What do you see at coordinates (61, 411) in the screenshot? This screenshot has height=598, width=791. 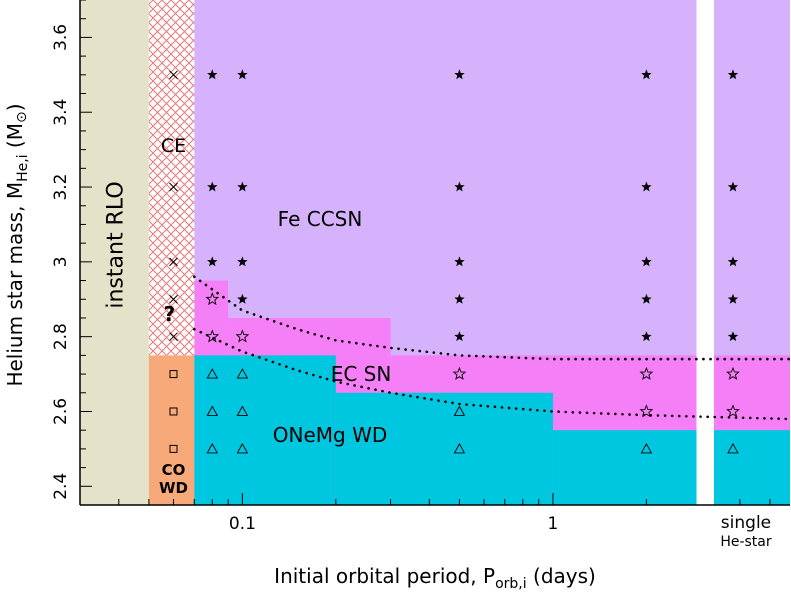 I see `y-tick-label: 2.6` at bounding box center [61, 411].